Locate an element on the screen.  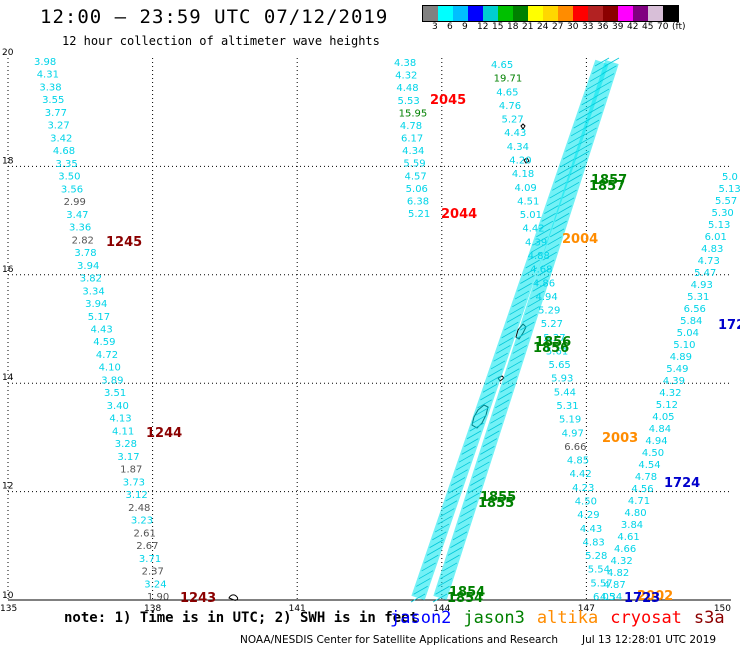
wave-height-value: 1.87 is located at coordinates (131, 470).